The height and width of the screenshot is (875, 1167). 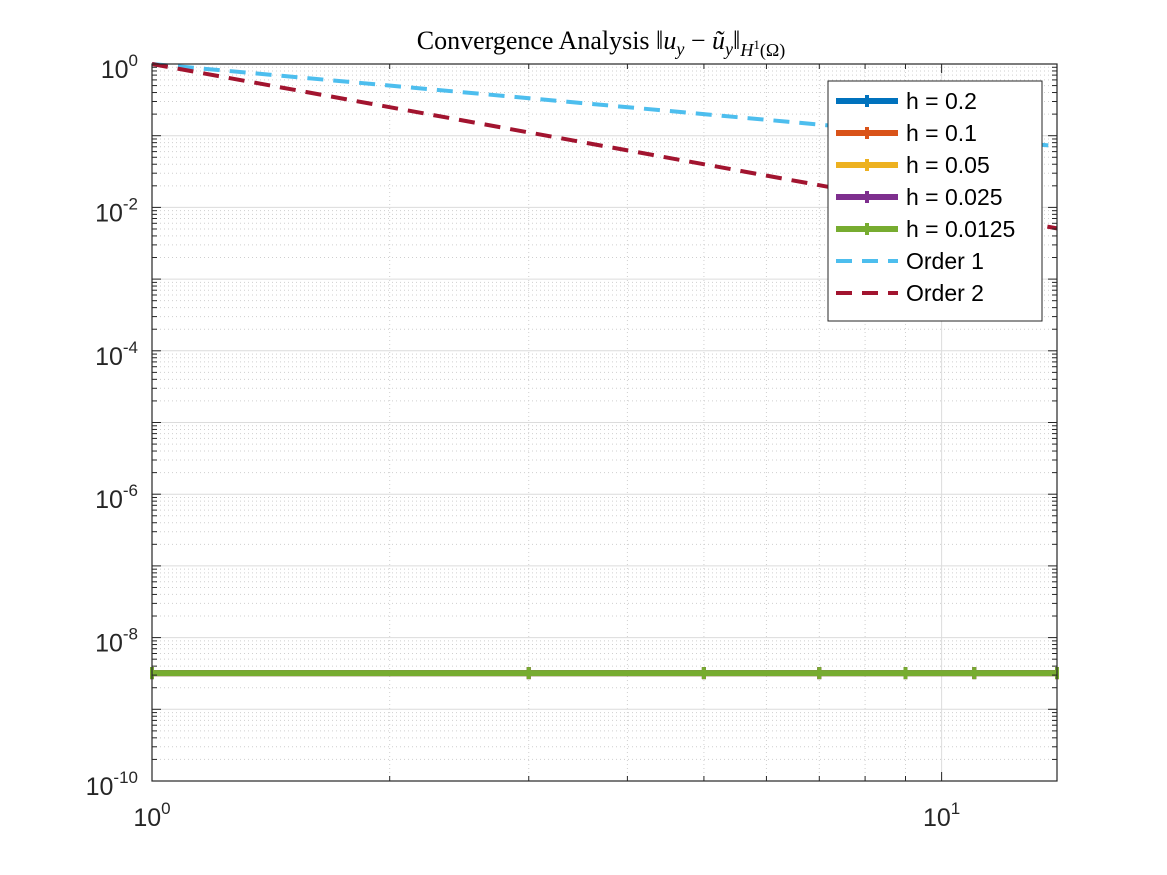 I want to click on legend-label: Order 2, so click(x=945, y=293).